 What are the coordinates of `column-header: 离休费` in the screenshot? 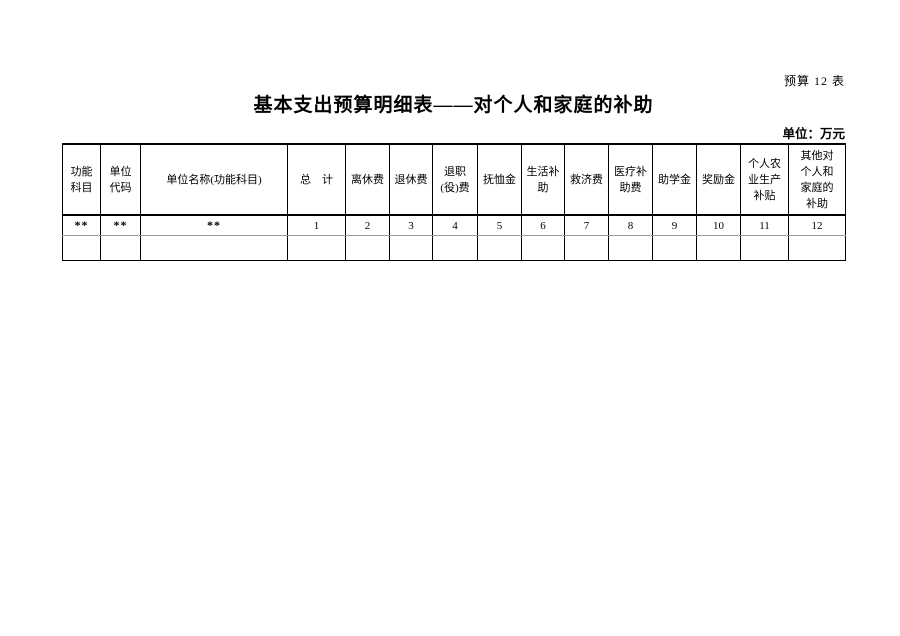 It's located at (367, 179).